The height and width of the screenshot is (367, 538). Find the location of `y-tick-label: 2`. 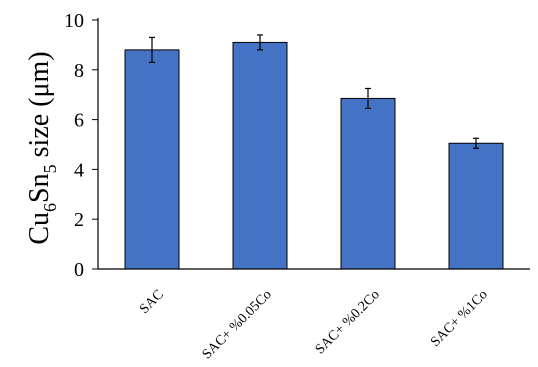

y-tick-label: 2 is located at coordinates (79, 220).